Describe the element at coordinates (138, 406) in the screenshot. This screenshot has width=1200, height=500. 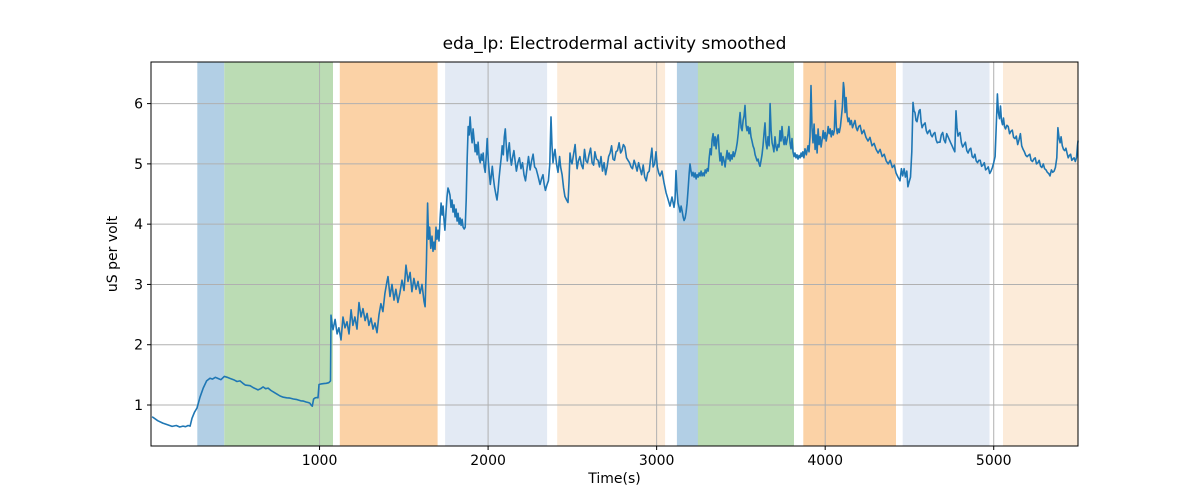
I see `y-tick-label: 1` at that location.